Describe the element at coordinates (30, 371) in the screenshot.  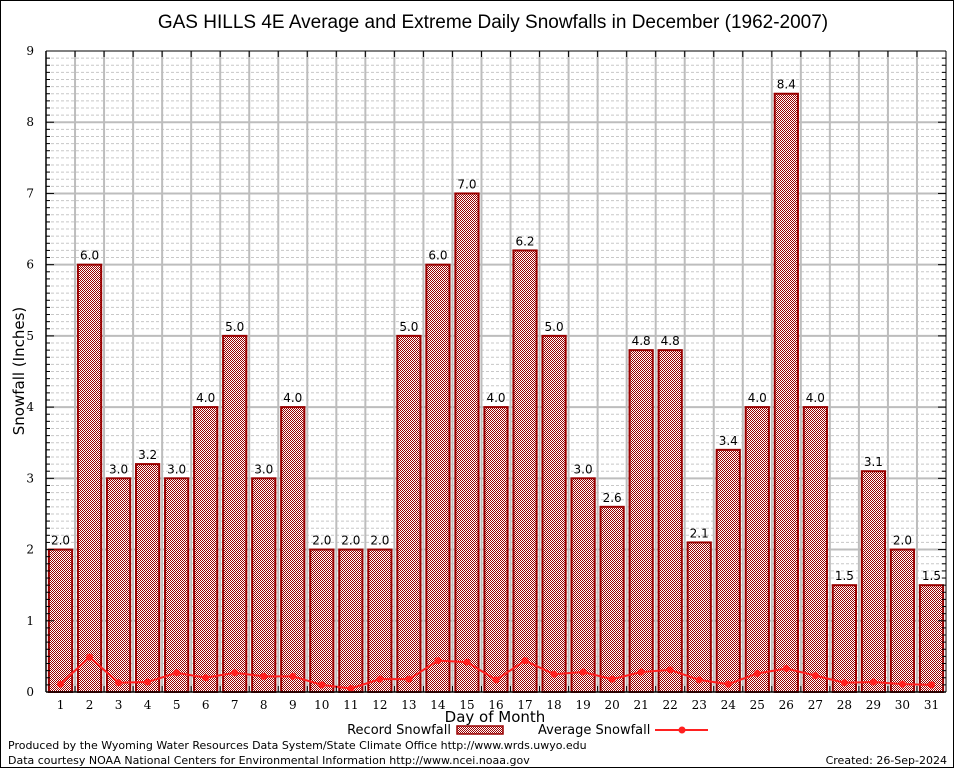
I see `y-tick-labels: 0 1 2 3 4 5 6 7 8 9` at that location.